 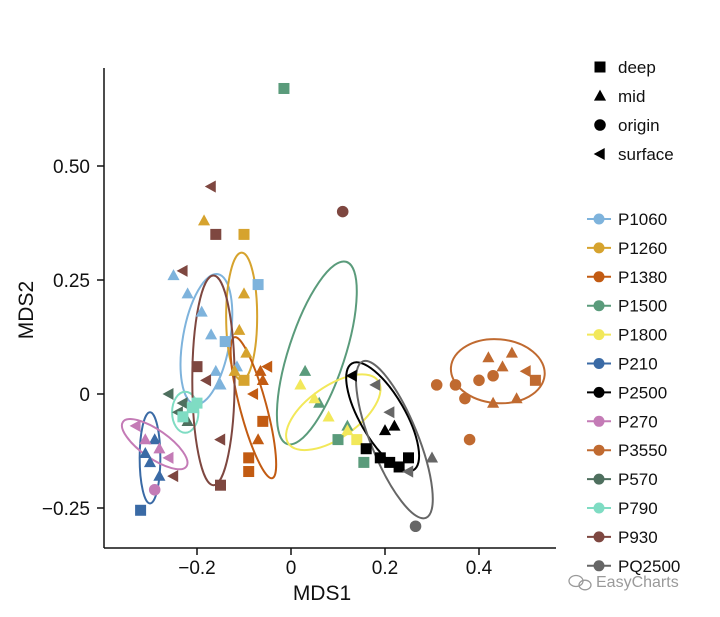 What do you see at coordinates (253, 408) in the screenshot?
I see `ellipse-p1380` at bounding box center [253, 408].